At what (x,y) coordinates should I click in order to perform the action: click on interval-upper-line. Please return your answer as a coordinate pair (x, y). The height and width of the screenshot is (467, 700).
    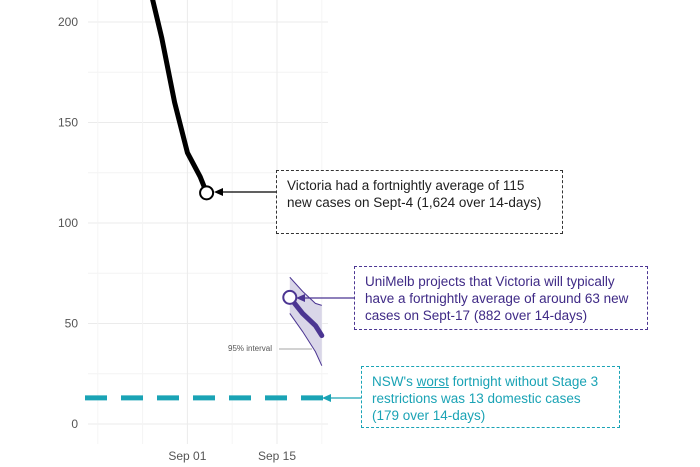
    Looking at the image, I should click on (305, 291).